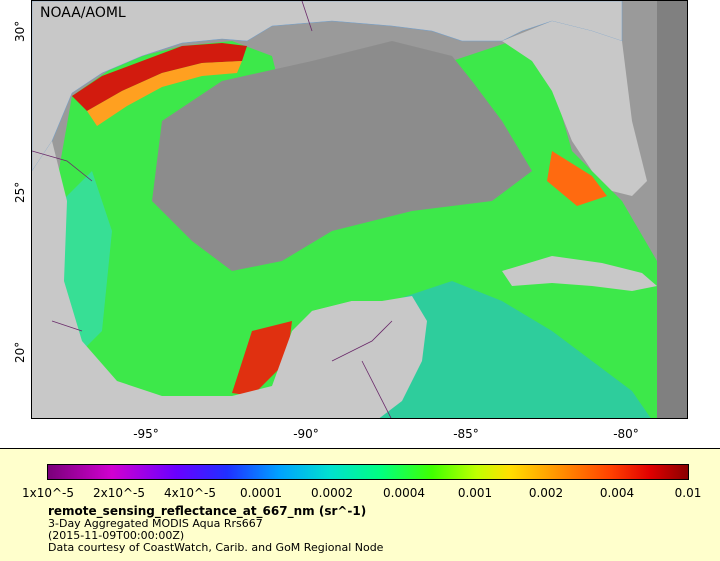  I want to click on legend-date: (2015-11-09T00:00:00Z), so click(116, 535).